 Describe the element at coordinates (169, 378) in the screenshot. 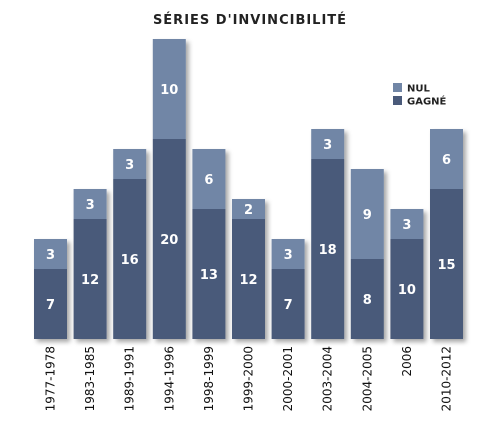

I see `x-tick-label: 1994-1996` at that location.